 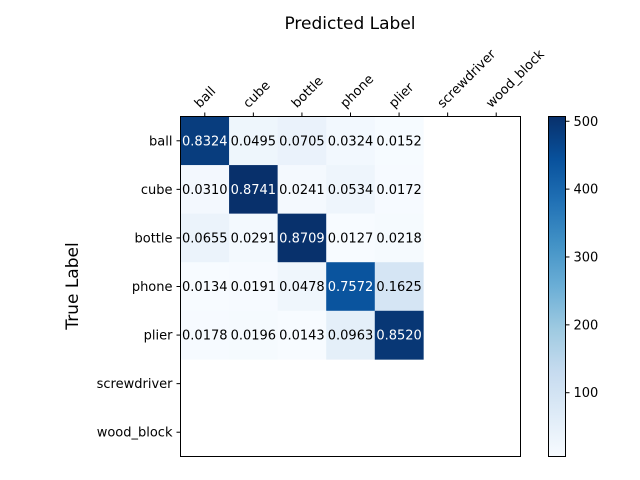 I want to click on cell-value-label: 0.0478, so click(x=302, y=287).